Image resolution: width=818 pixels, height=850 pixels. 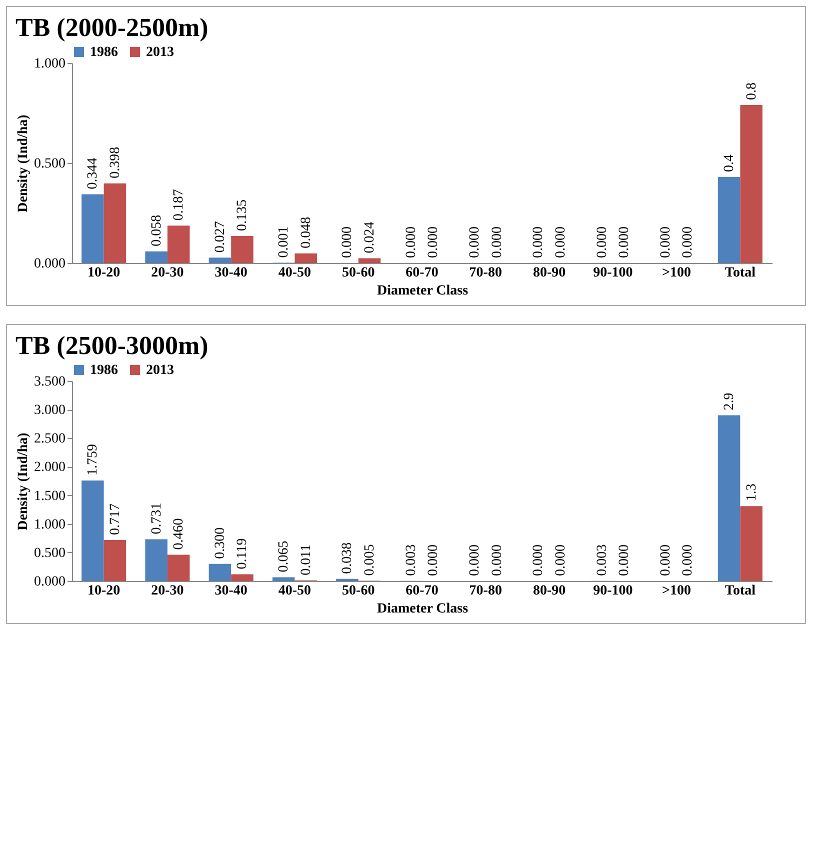 What do you see at coordinates (284, 556) in the screenshot?
I see `data-label: 0.065` at bounding box center [284, 556].